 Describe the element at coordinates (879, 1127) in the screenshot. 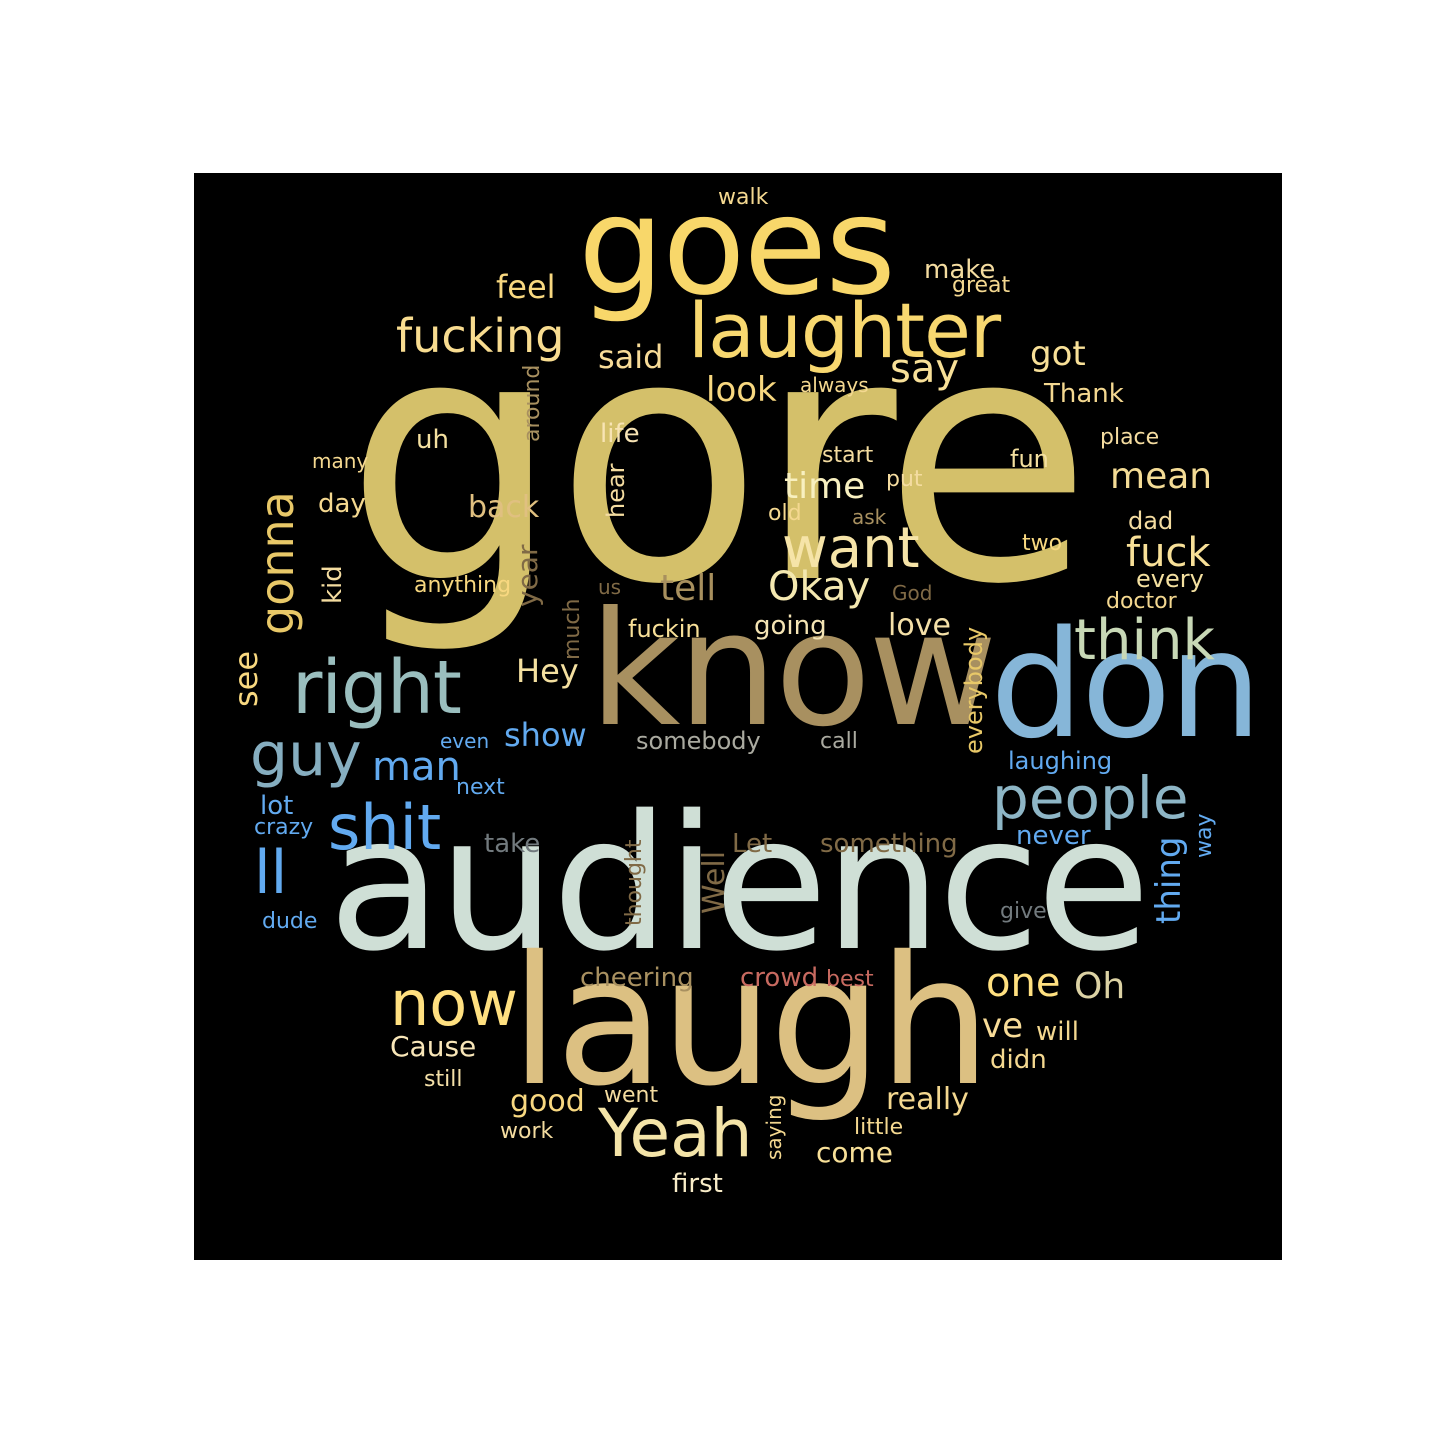

I see `word-little: little` at that location.